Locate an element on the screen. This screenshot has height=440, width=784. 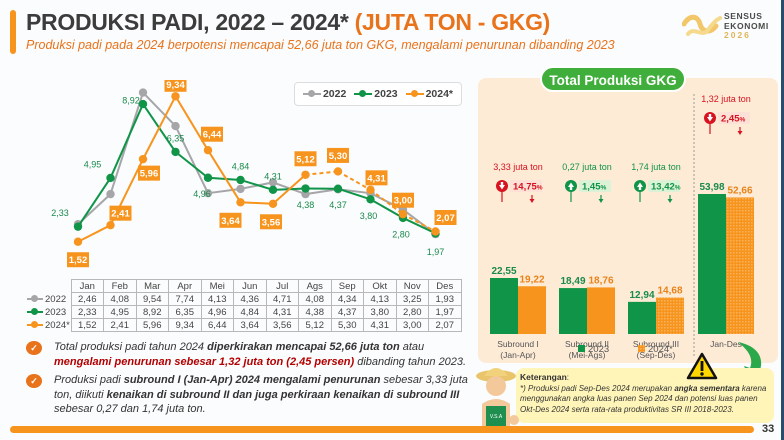
bar-value-2024: 14,68 is located at coordinates (669, 291).